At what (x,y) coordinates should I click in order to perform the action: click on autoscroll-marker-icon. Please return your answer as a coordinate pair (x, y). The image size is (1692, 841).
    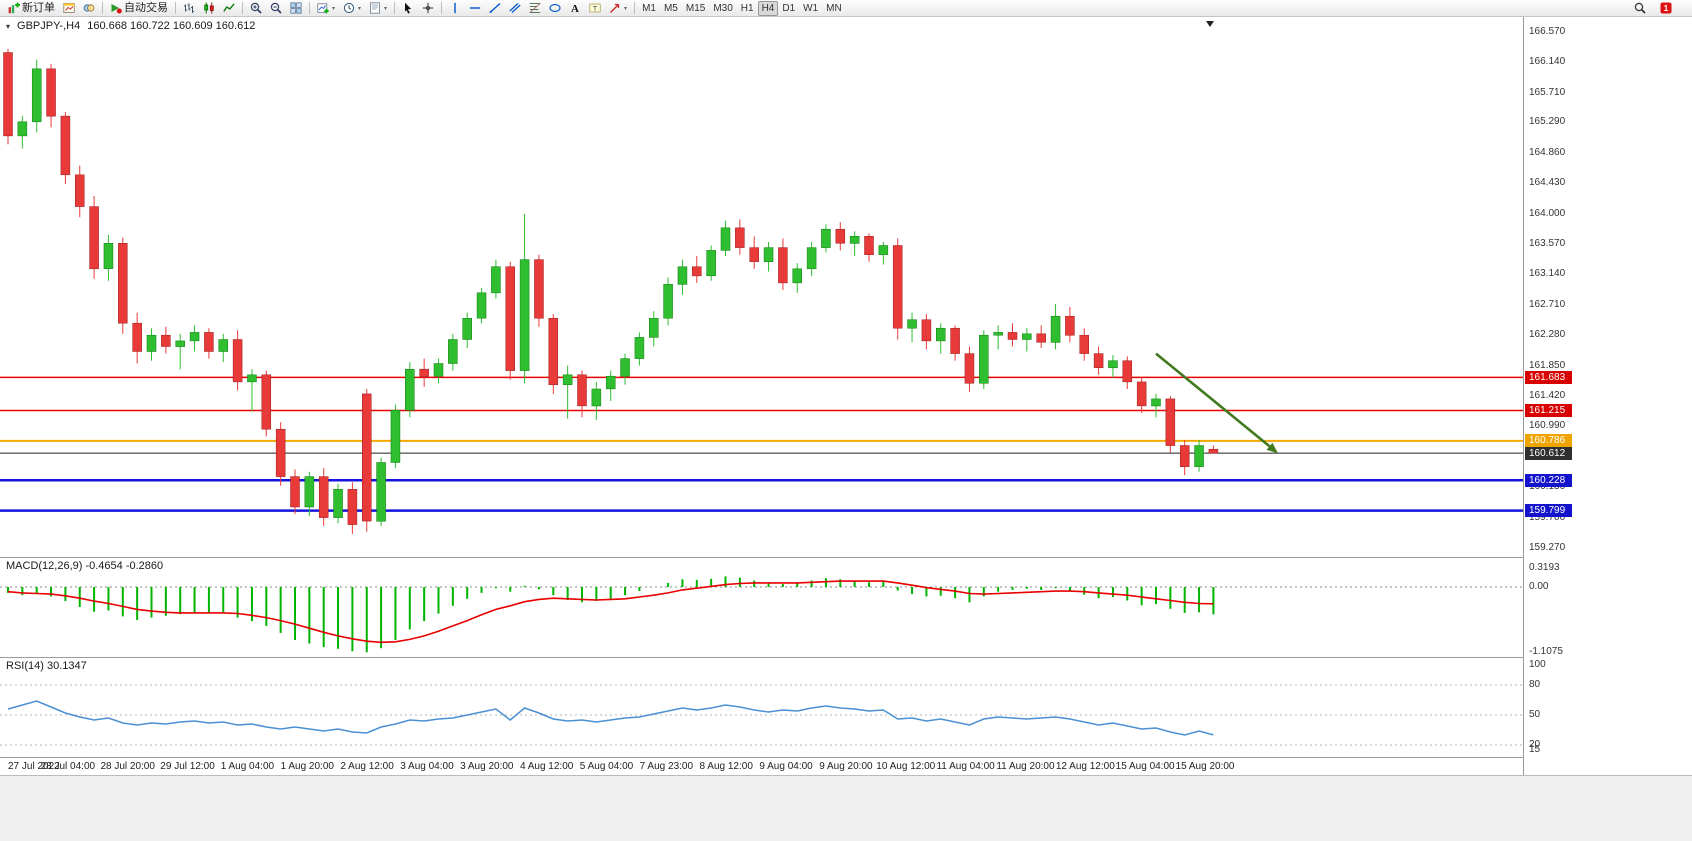
    Looking at the image, I should click on (1210, 24).